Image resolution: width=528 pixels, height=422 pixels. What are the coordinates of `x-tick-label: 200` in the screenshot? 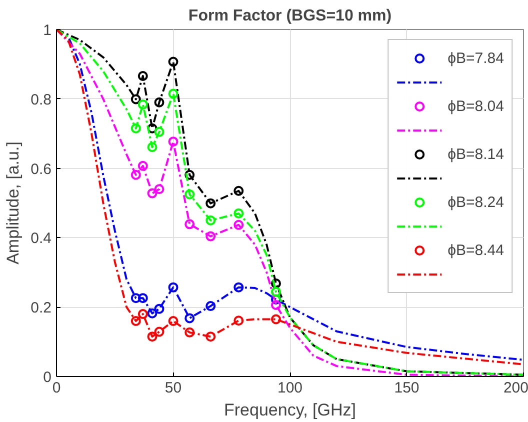 It's located at (515, 388).